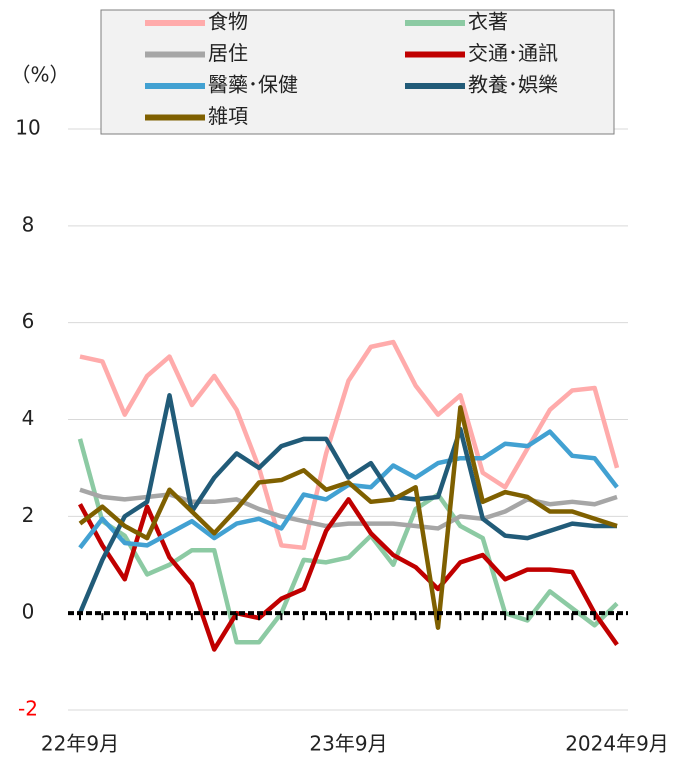 The width and height of the screenshot is (675, 759). What do you see at coordinates (28, 515) in the screenshot?
I see `y-tick-label: 2` at bounding box center [28, 515].